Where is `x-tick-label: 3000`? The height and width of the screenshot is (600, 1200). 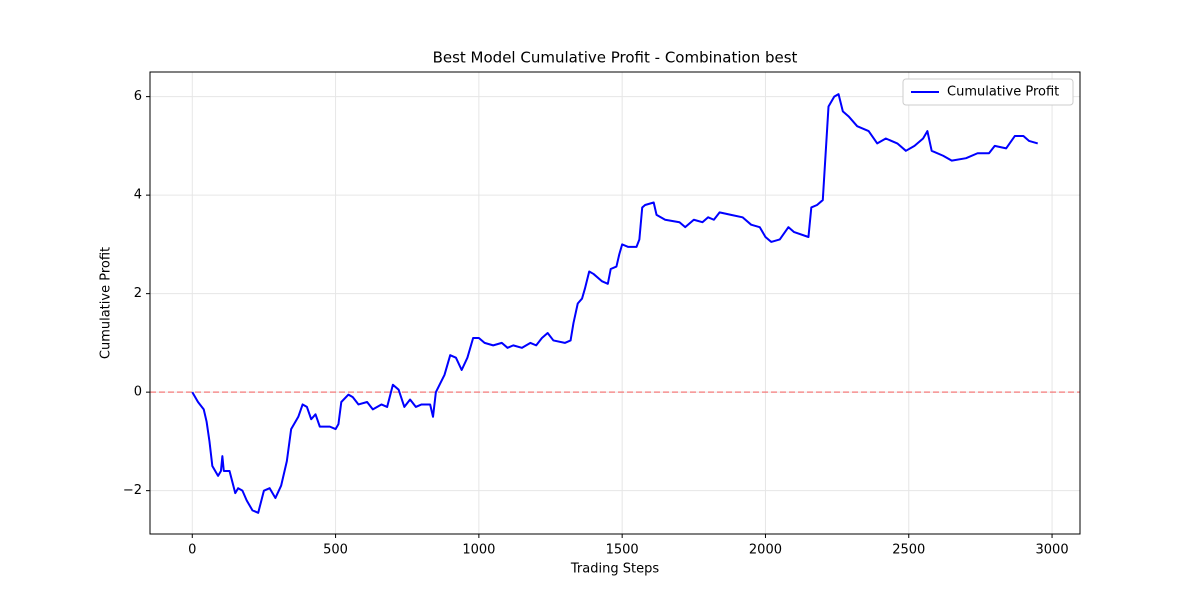 x-tick-label: 3000 is located at coordinates (1052, 550).